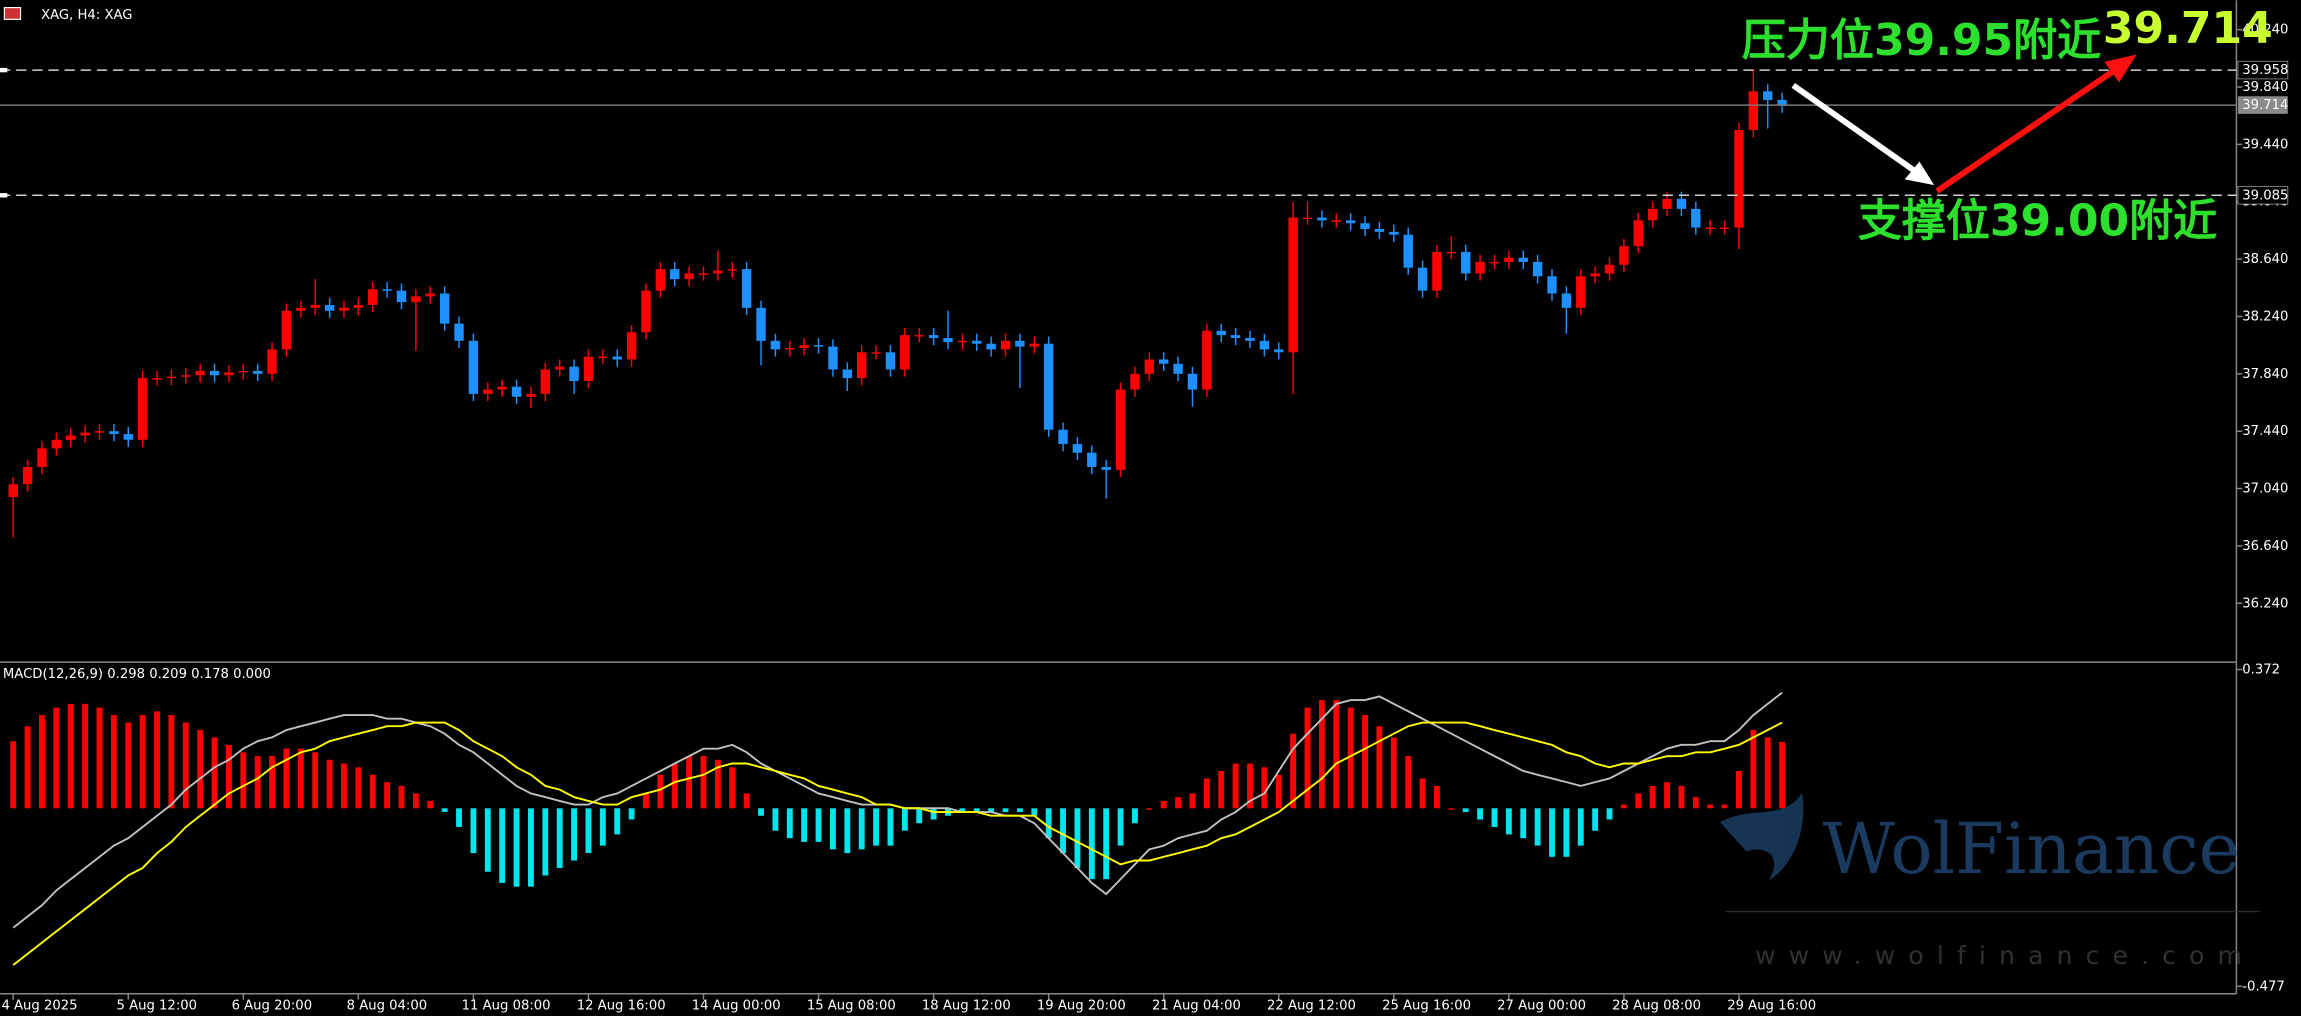  I want to click on support-annotation: 支撑位39.00附近, so click(2037, 220).